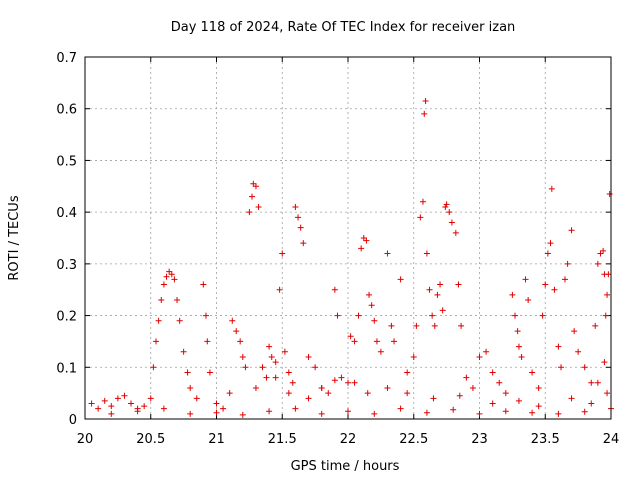 Image resolution: width=640 pixels, height=480 pixels. Describe the element at coordinates (66, 110) in the screenshot. I see `y-tick-label: 0.6` at that location.